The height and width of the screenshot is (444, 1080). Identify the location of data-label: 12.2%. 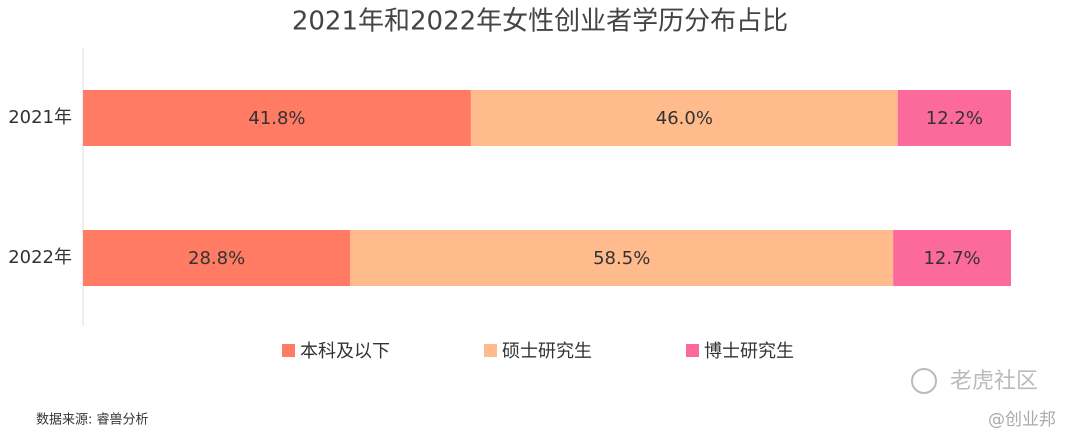
(954, 118).